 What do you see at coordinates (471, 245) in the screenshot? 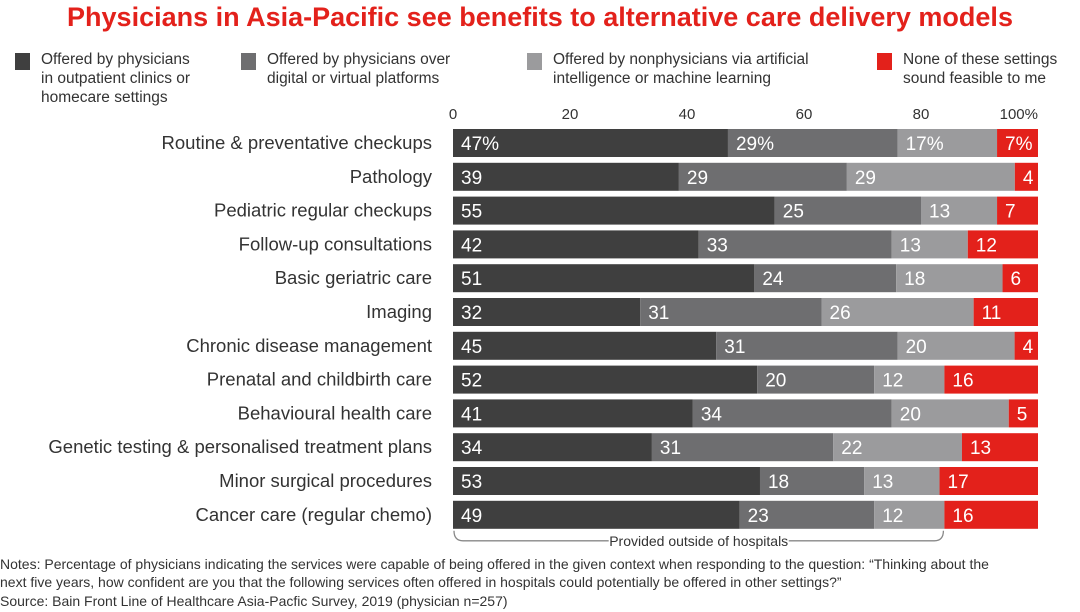
I see `data-label: 42` at bounding box center [471, 245].